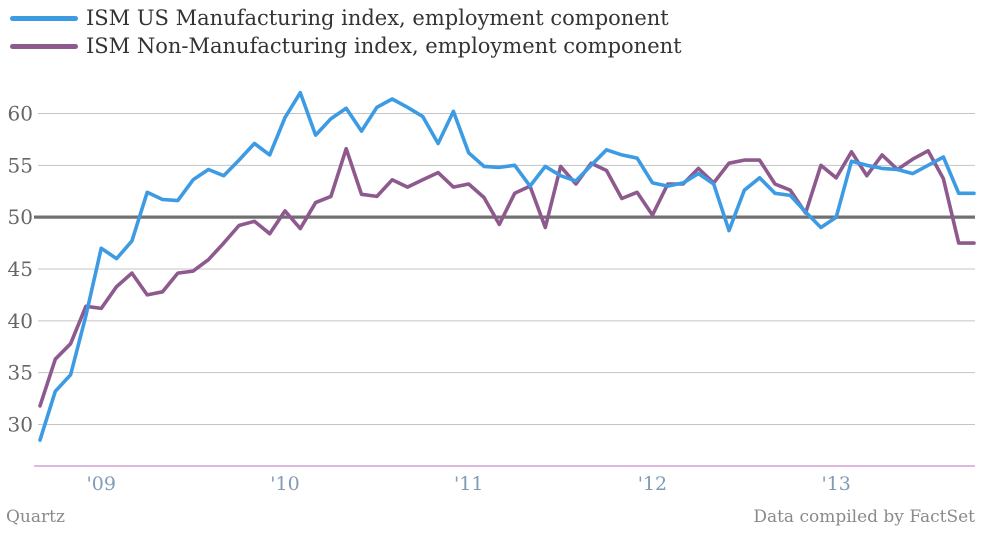 Image resolution: width=983 pixels, height=535 pixels. Describe the element at coordinates (864, 517) in the screenshot. I see `footer-credit: Data compiled by FactSet` at that location.